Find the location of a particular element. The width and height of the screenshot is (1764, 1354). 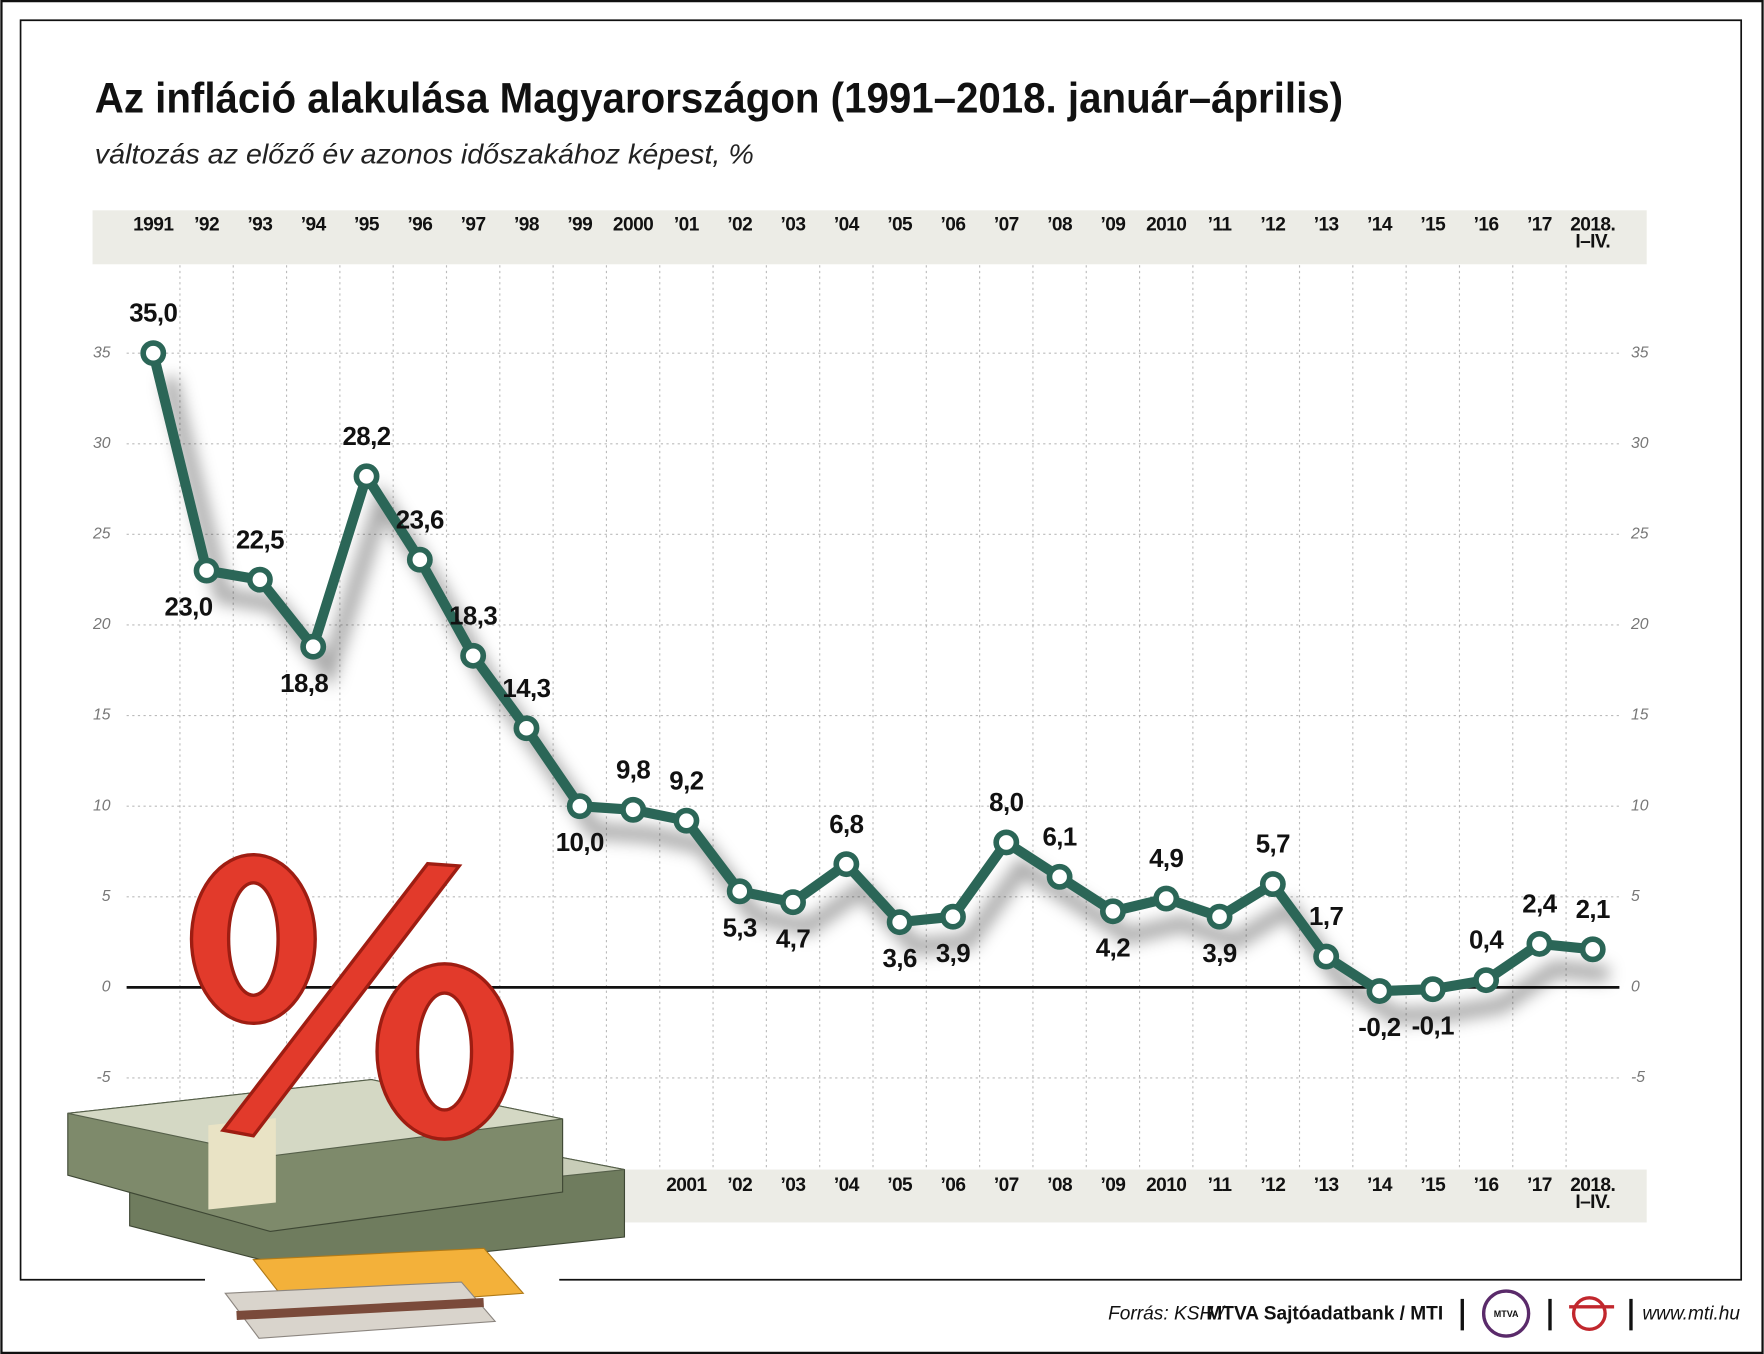

x-tick-label: ’92 is located at coordinates (207, 225).